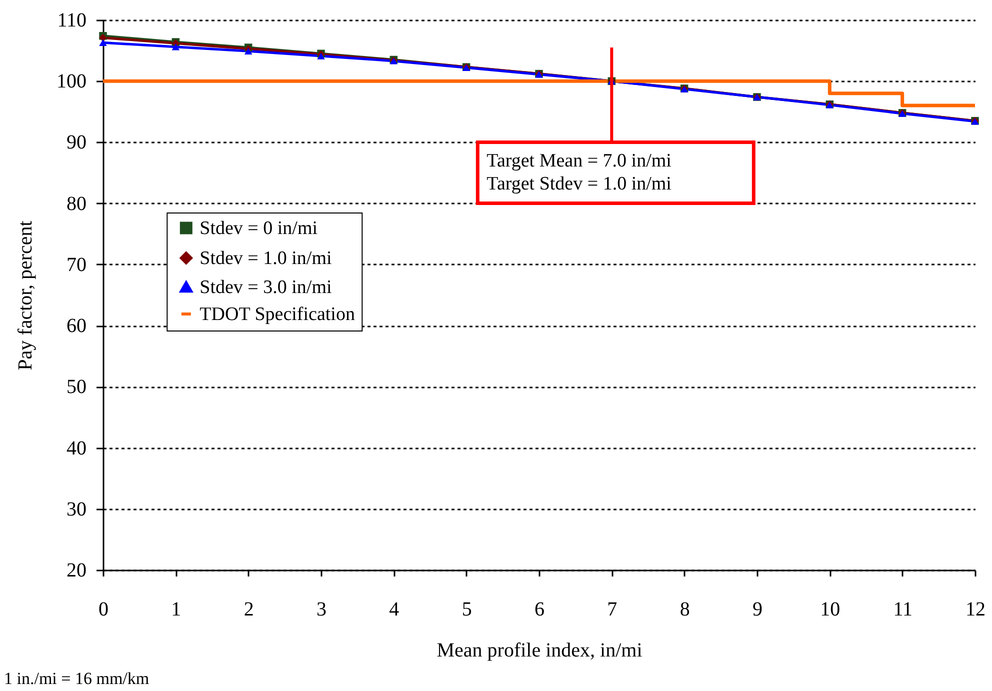 The height and width of the screenshot is (691, 992). Describe the element at coordinates (76, 326) in the screenshot. I see `y-tick-label: 60` at that location.